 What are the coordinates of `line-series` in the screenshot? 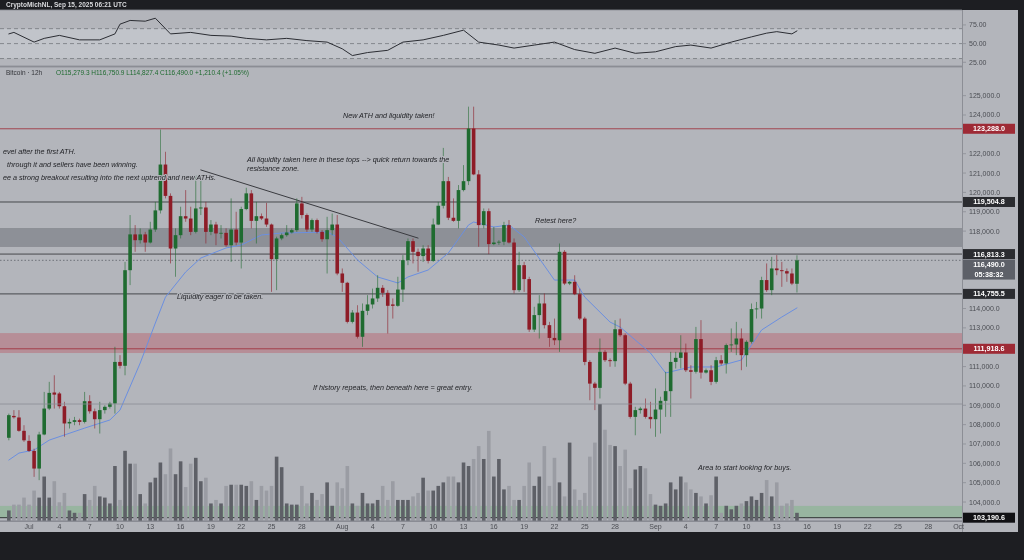 It's located at (403, 37).